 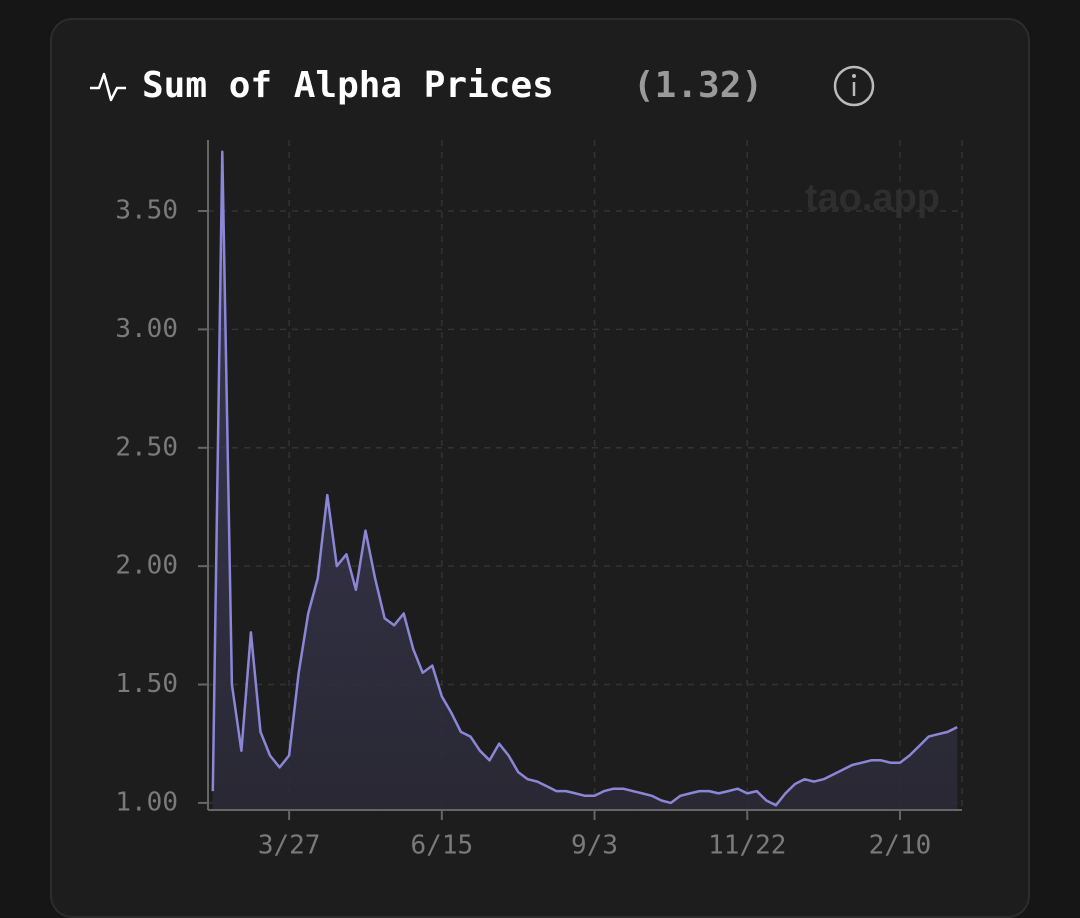 What do you see at coordinates (146, 566) in the screenshot?
I see `y-tick-label: 2.00` at bounding box center [146, 566].